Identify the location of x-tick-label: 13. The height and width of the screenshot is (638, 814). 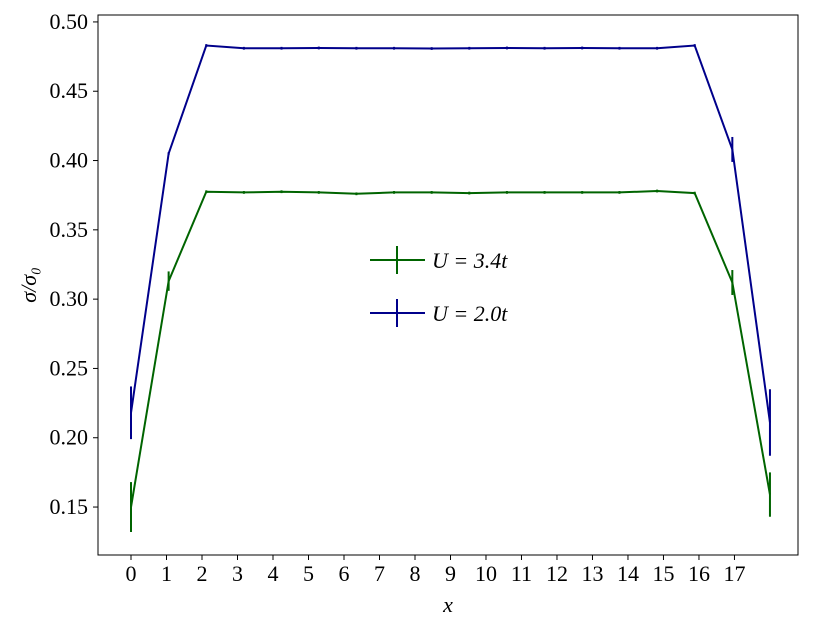
(592, 573).